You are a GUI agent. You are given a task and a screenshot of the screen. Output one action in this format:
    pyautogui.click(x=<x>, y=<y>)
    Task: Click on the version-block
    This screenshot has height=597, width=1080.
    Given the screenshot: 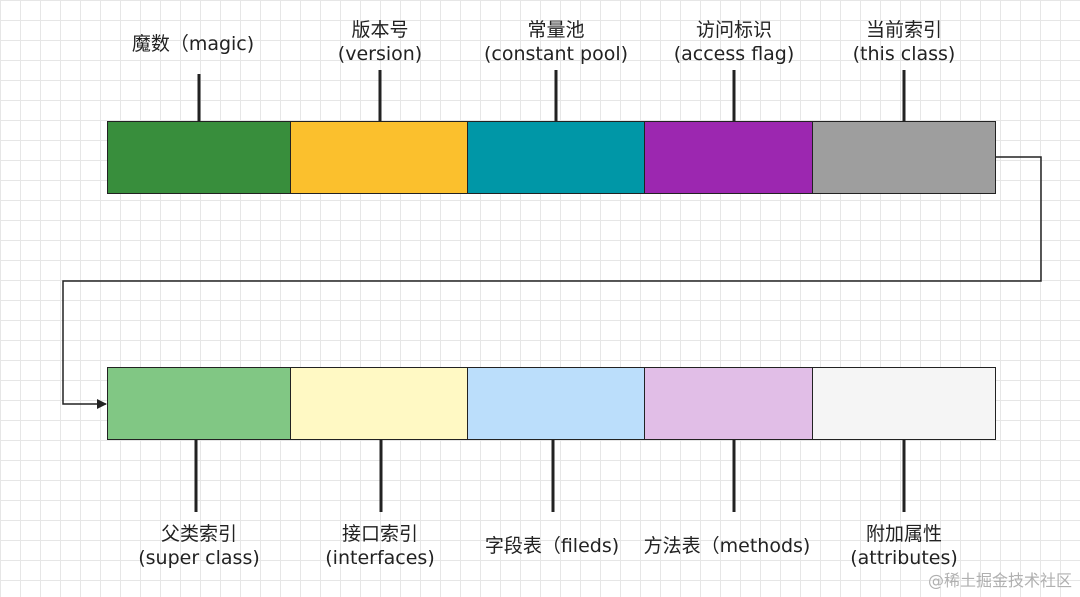 What is the action you would take?
    pyautogui.click(x=379, y=157)
    